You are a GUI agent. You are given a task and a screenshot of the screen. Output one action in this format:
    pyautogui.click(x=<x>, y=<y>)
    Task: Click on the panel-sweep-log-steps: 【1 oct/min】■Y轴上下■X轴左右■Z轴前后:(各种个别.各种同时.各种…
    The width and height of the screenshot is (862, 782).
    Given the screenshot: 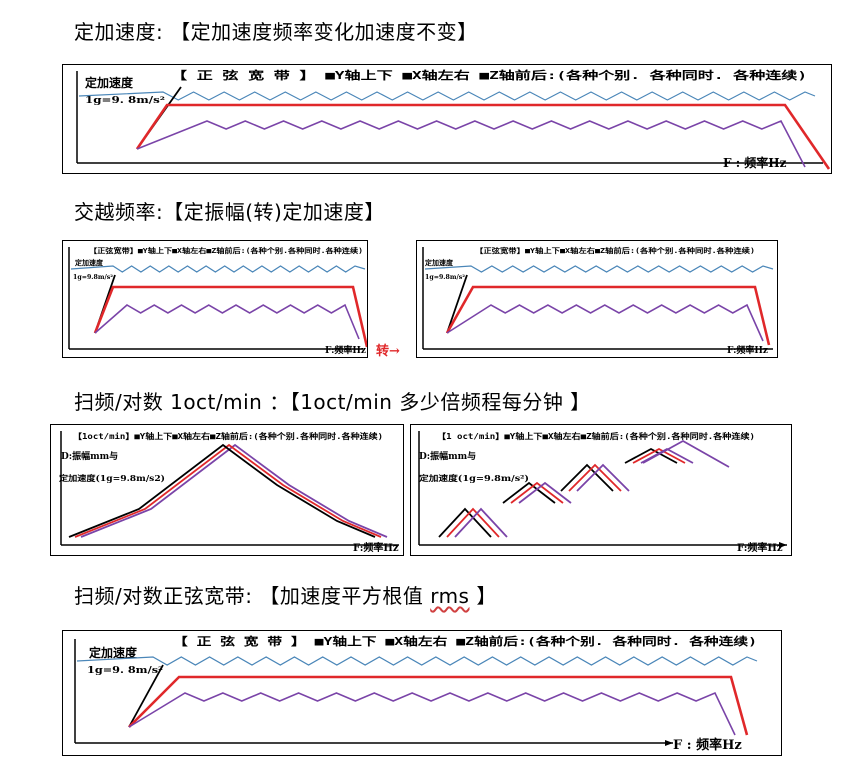 What is the action you would take?
    pyautogui.click(x=601, y=490)
    